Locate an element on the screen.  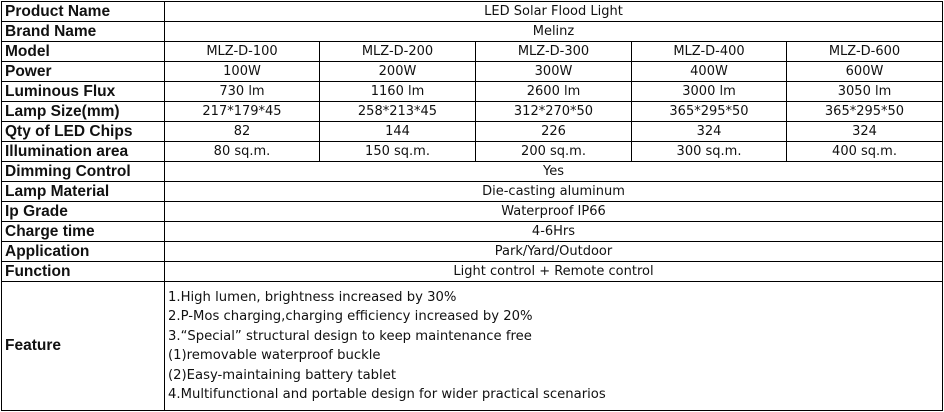
row-product-name: Product Name LED Solar Flood Light is located at coordinates (472, 11).